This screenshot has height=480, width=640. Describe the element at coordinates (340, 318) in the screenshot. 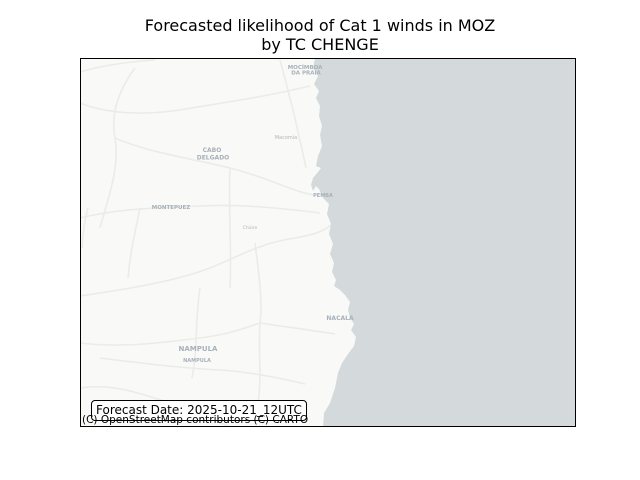

I see `place-label: NACALA` at that location.